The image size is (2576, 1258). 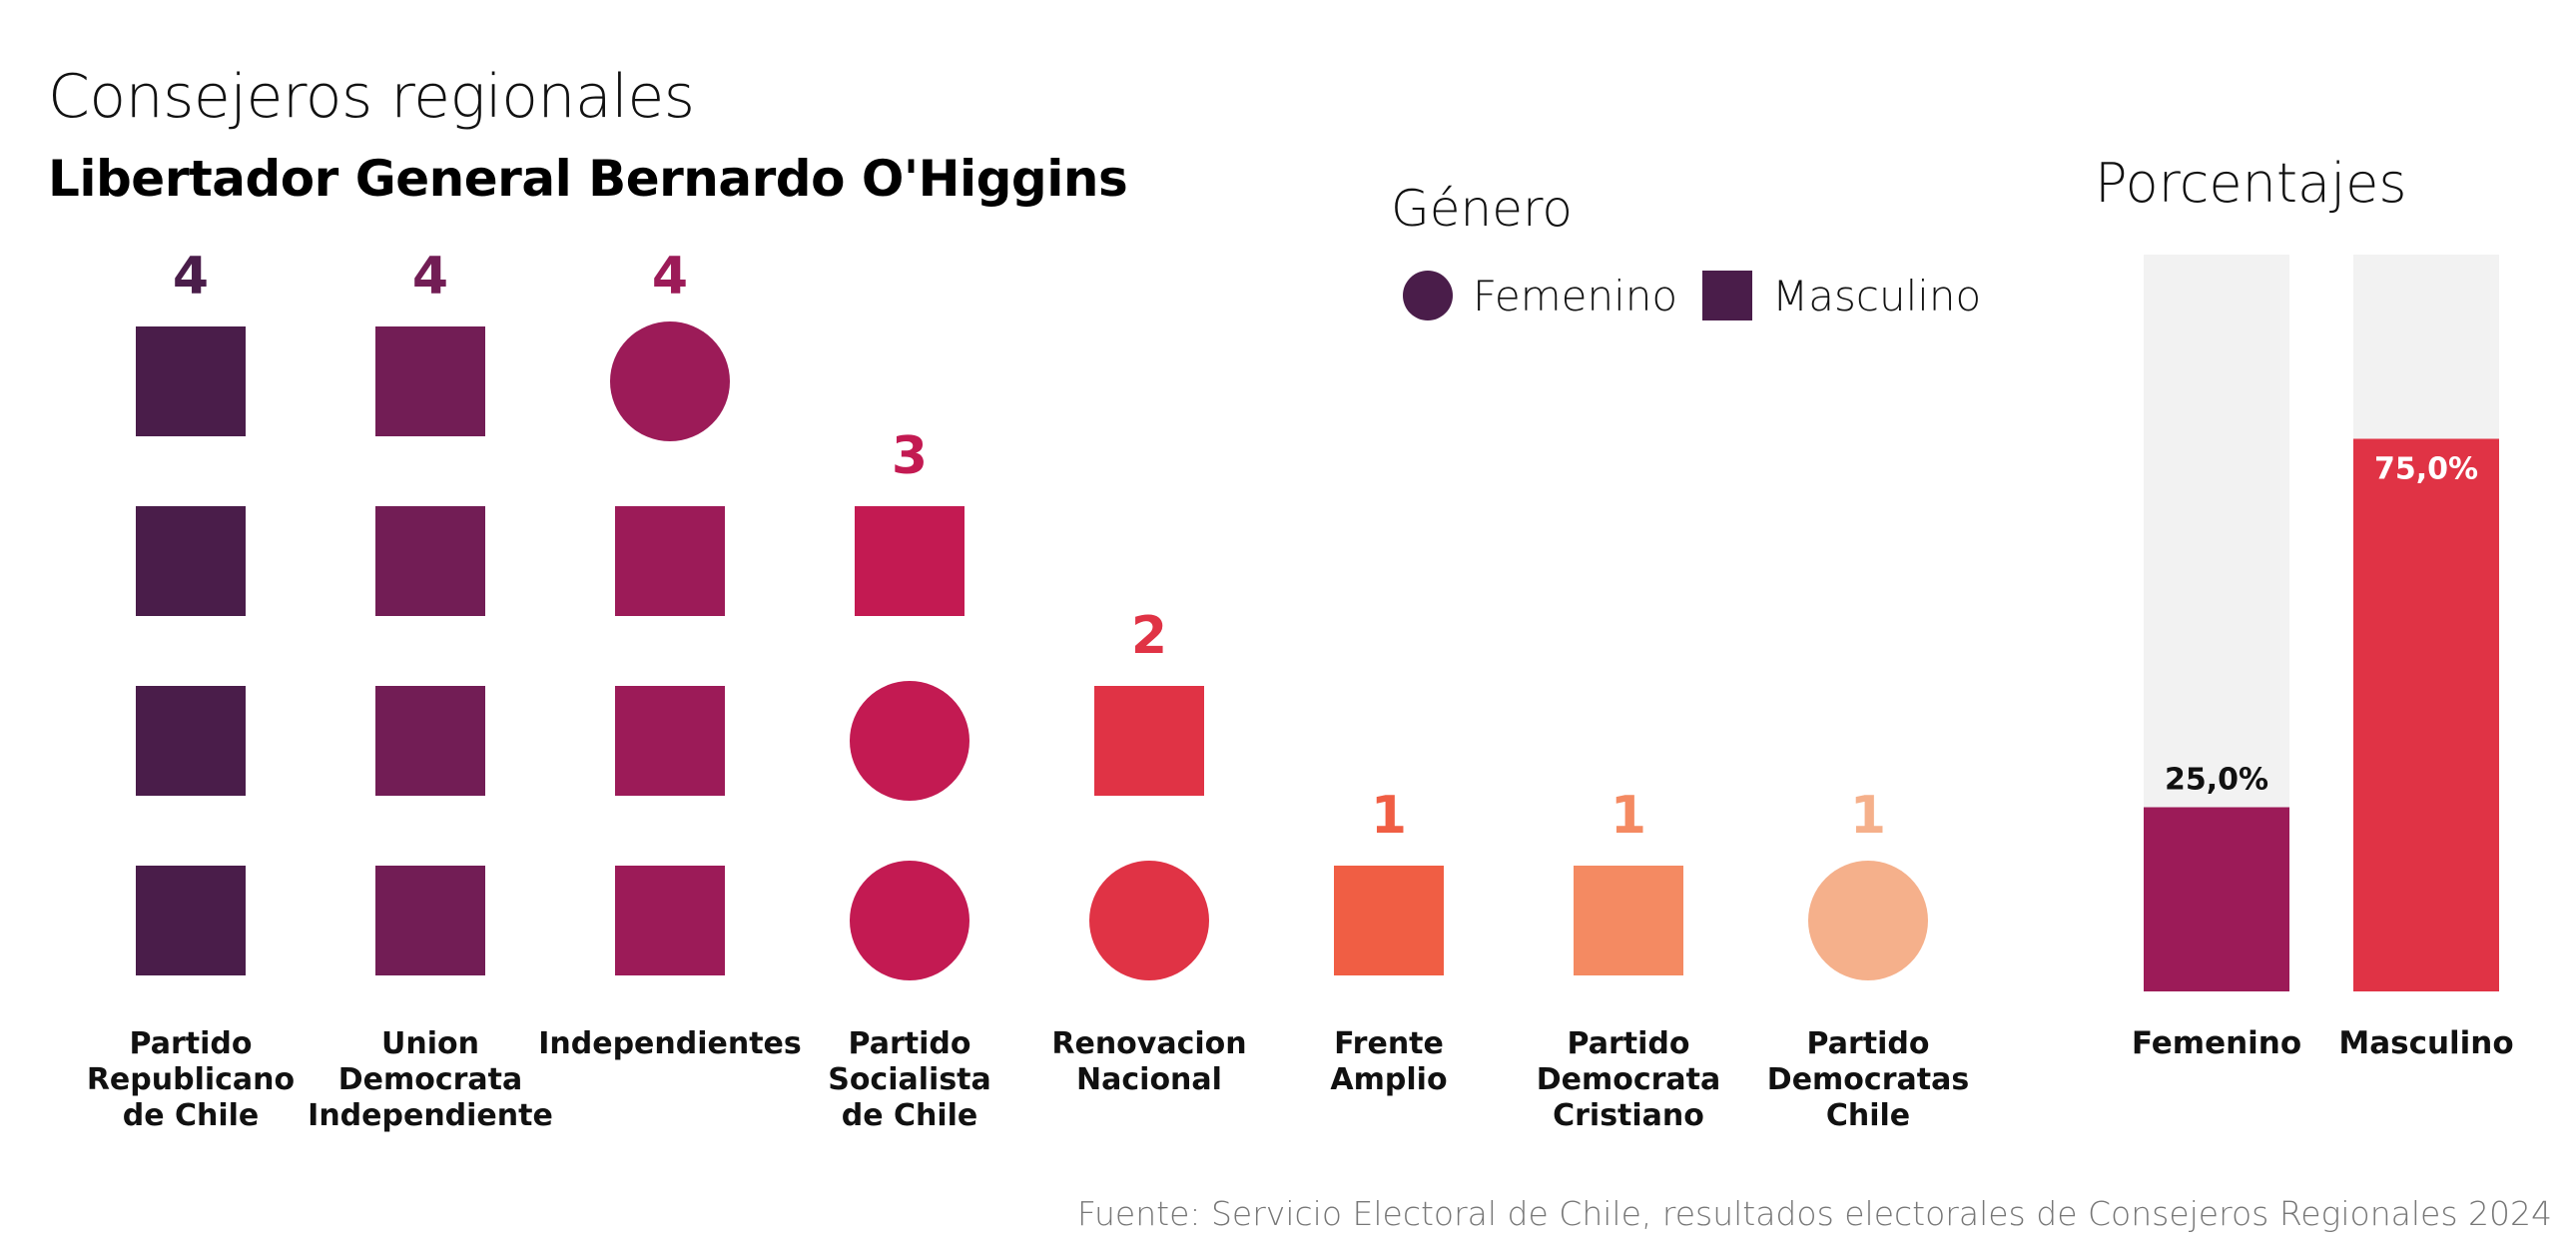 I want to click on party-label: Union Democrata Independiente, so click(x=430, y=1079).